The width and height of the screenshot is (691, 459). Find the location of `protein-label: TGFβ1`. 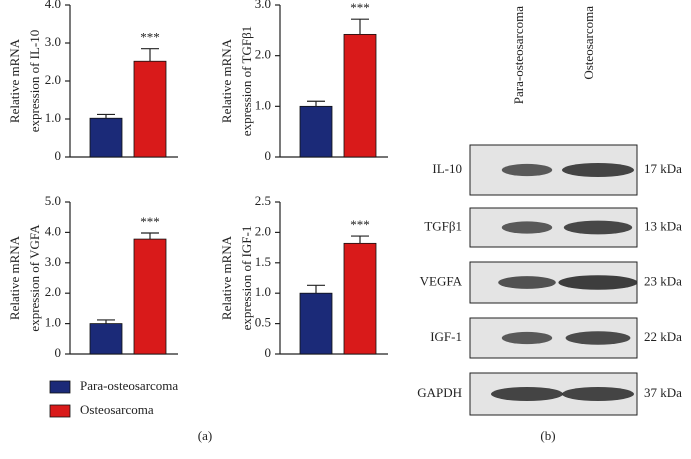

protein-label: TGFβ1 is located at coordinates (443, 225).